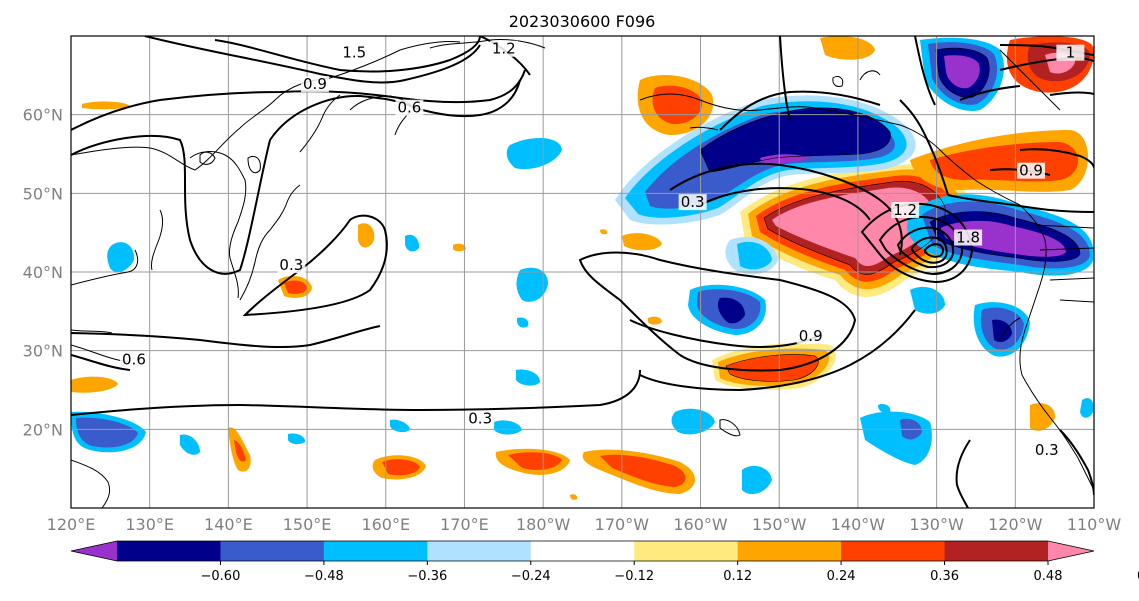  Describe the element at coordinates (737, 576) in the screenshot. I see `colorbar-tick-label: 0.12` at that location.